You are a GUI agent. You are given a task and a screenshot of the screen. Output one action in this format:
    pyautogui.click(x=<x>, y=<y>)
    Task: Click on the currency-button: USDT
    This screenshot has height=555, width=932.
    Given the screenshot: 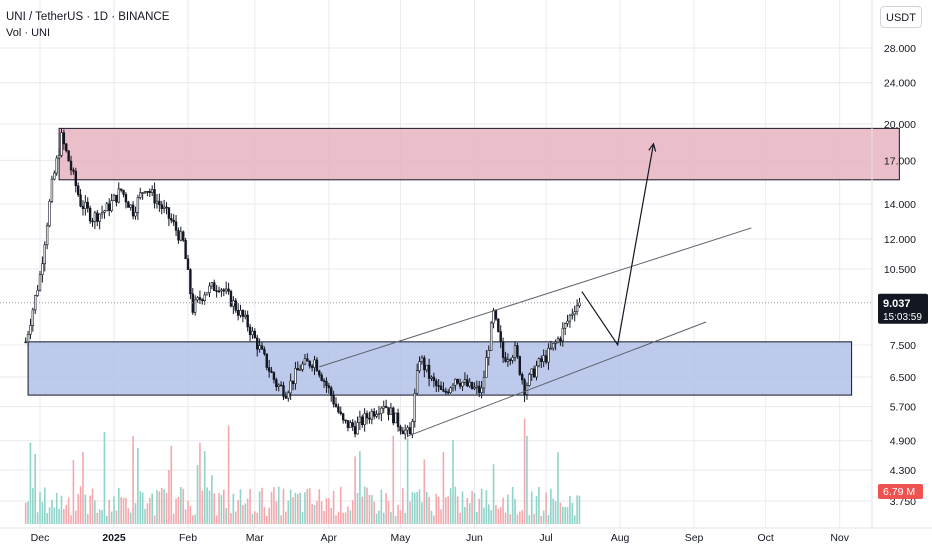 What is the action you would take?
    pyautogui.click(x=901, y=17)
    